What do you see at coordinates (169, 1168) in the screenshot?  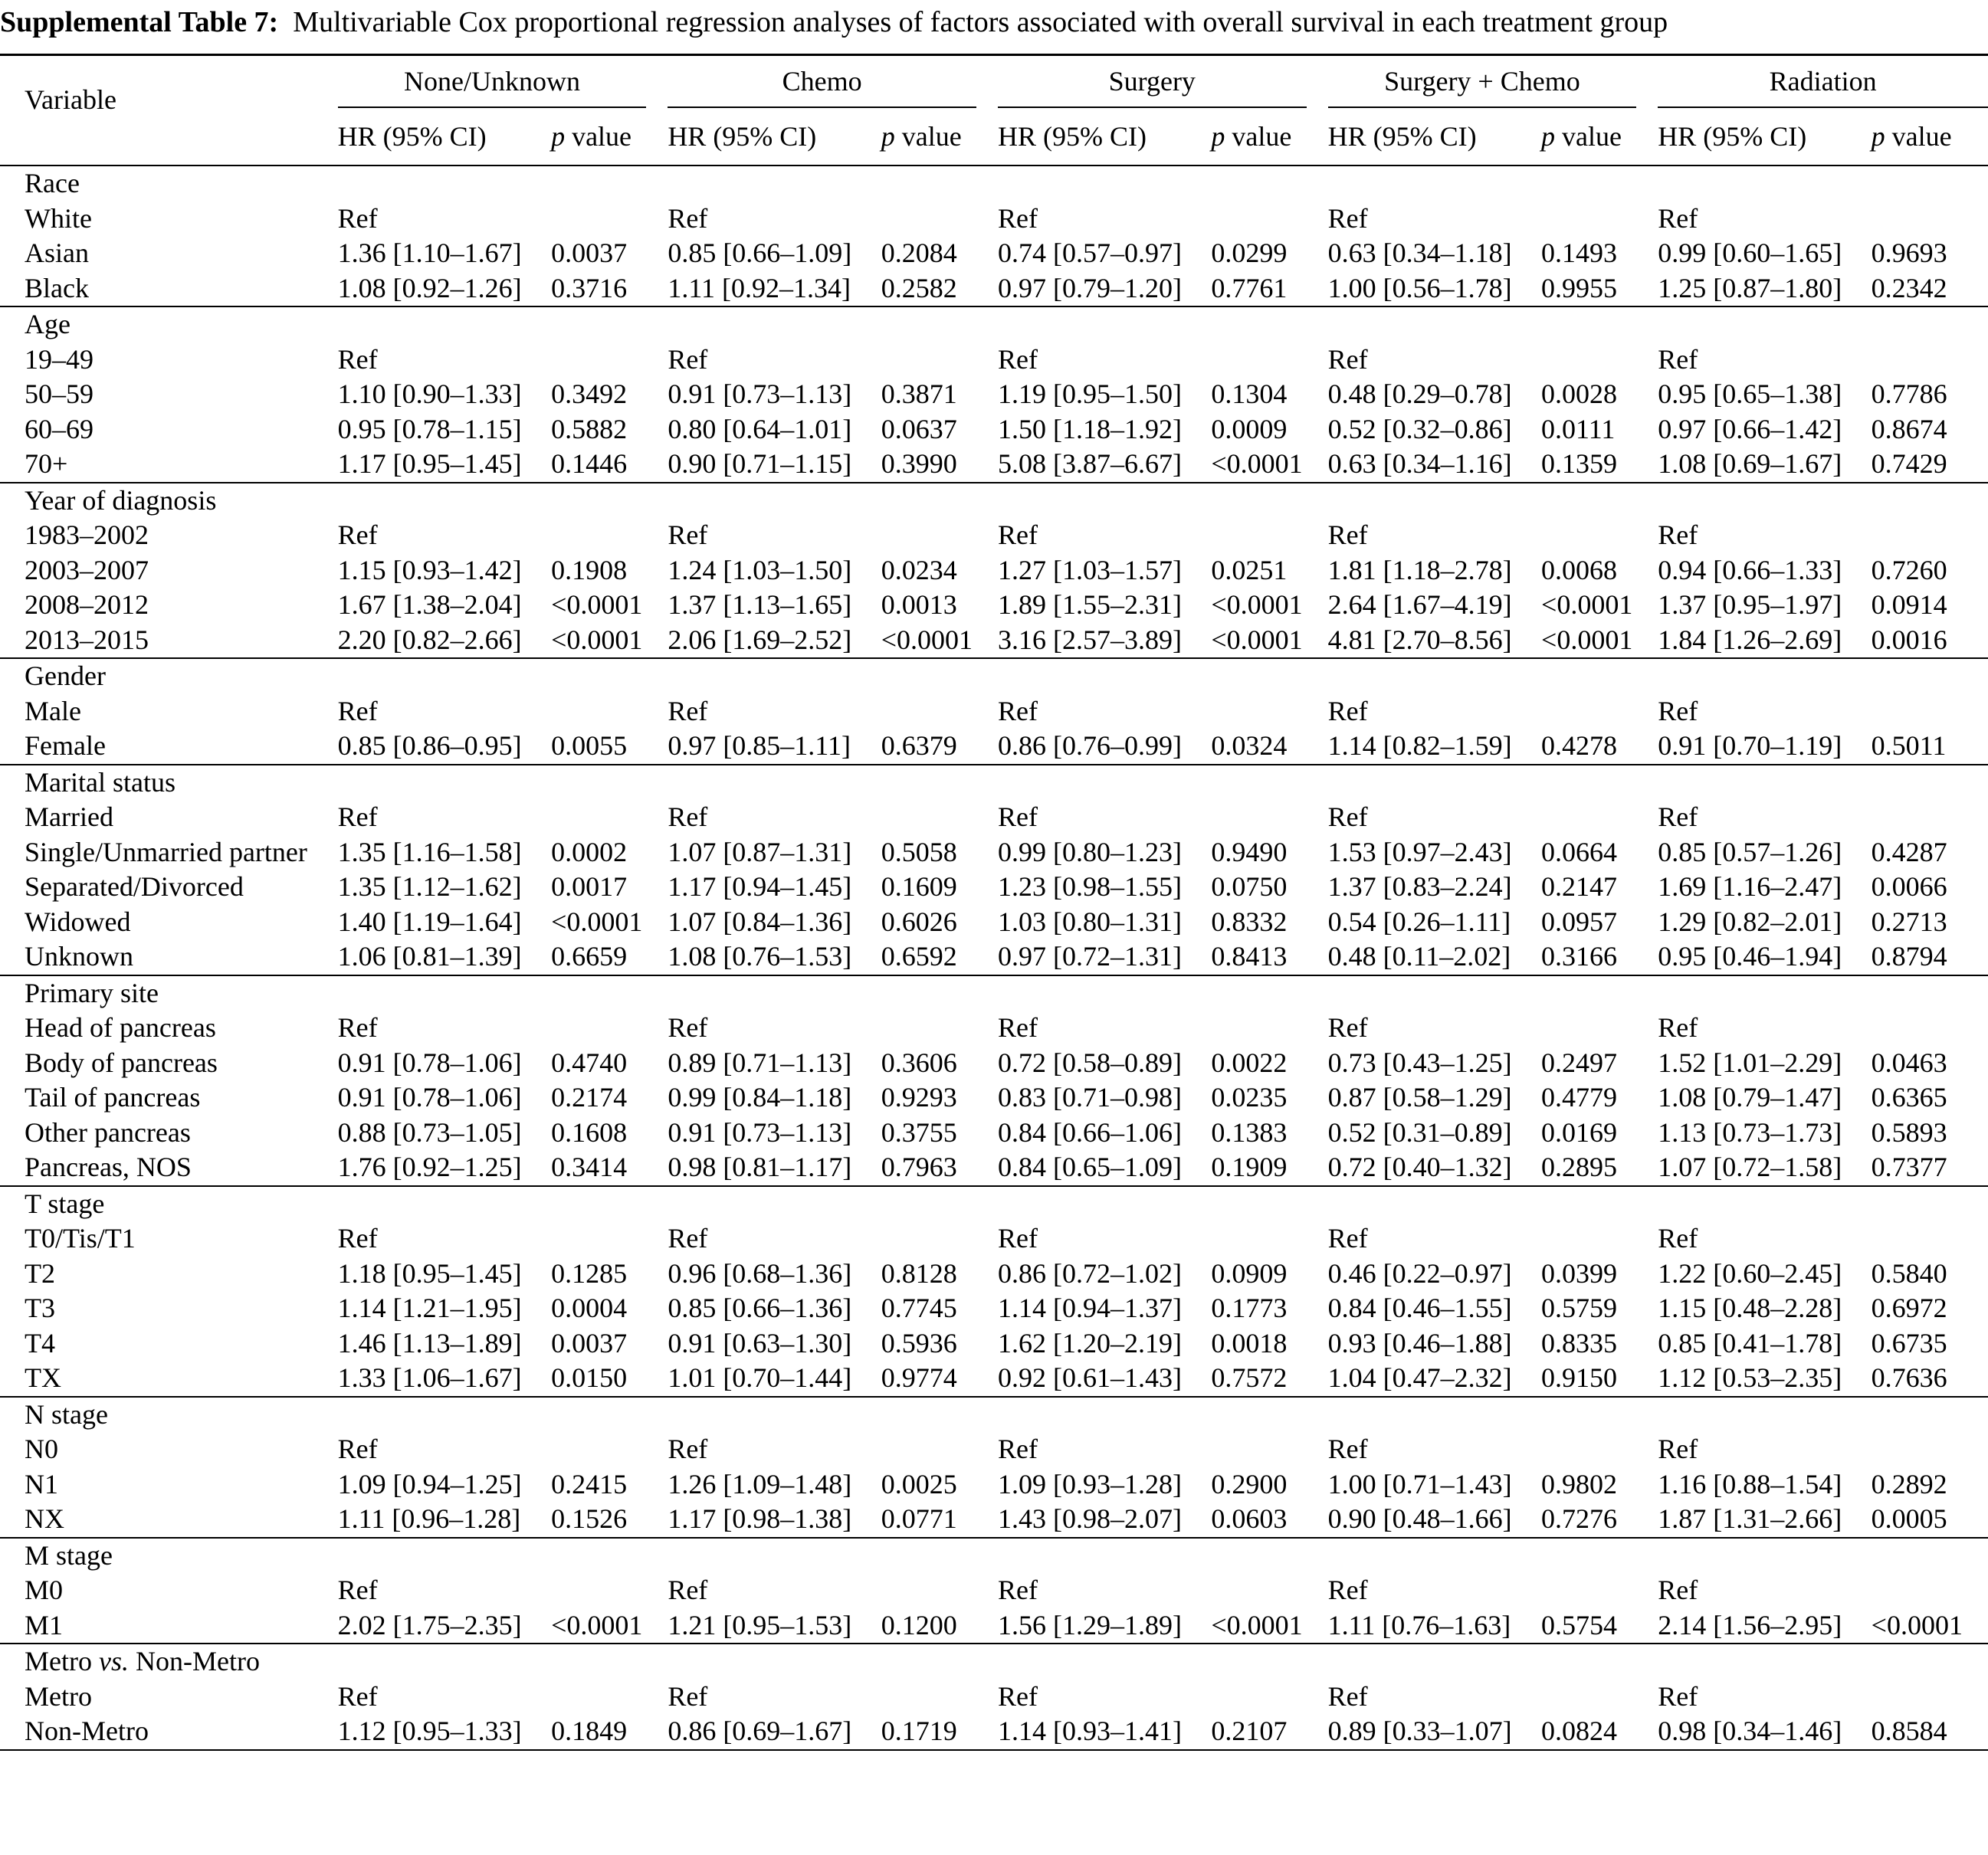 I see `row-label: Pancreas, NOS` at bounding box center [169, 1168].